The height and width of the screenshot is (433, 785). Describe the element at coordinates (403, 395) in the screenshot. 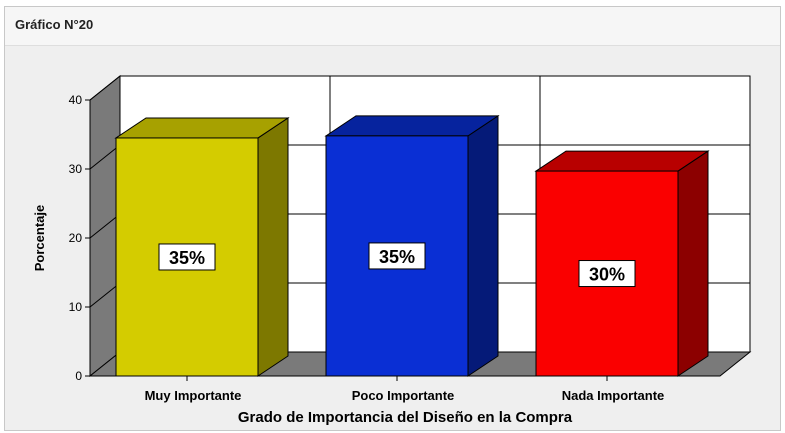

I see `x-tick-label: Poco Importante` at that location.